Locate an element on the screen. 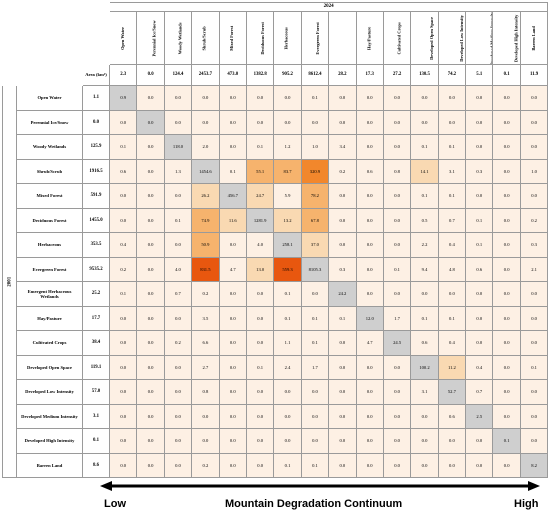 This screenshot has width=550, height=517. transition-cell: 0.6 is located at coordinates (452, 416).